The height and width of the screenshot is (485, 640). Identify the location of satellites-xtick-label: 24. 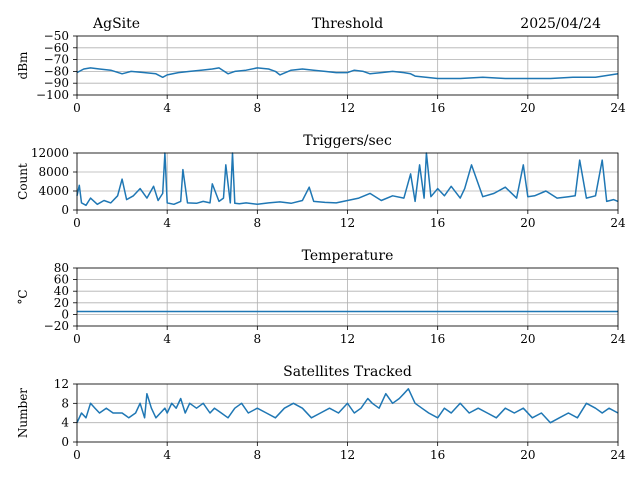
(618, 455).